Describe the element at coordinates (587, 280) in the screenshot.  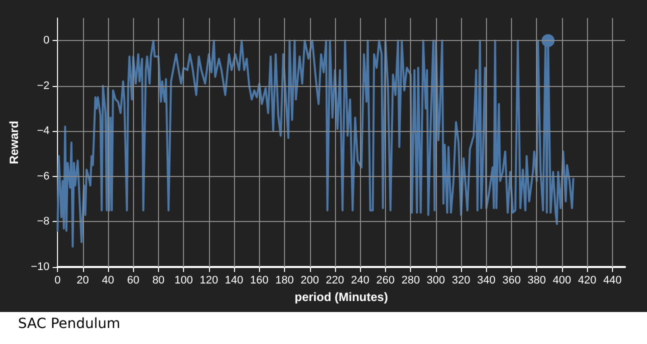
I see `x-tick-label: 420` at that location.